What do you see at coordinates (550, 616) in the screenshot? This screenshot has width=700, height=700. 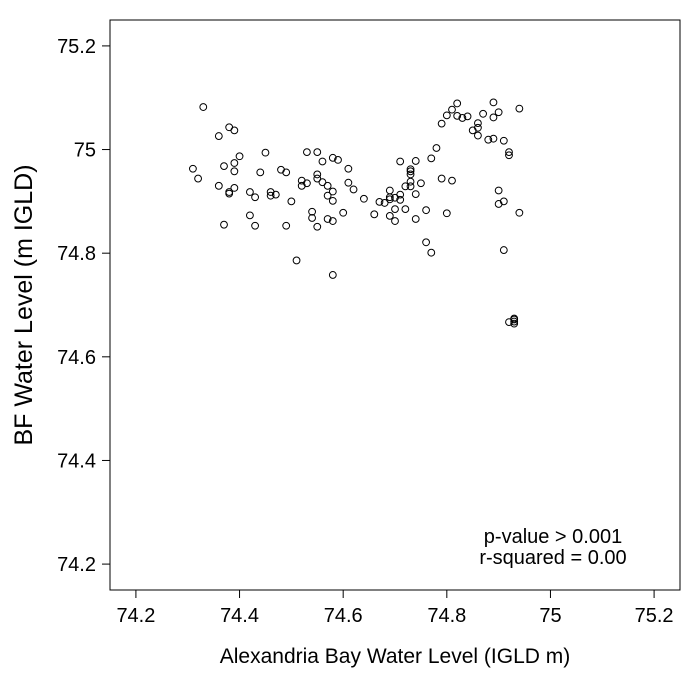 I see `x-tick-label: 75` at bounding box center [550, 616].